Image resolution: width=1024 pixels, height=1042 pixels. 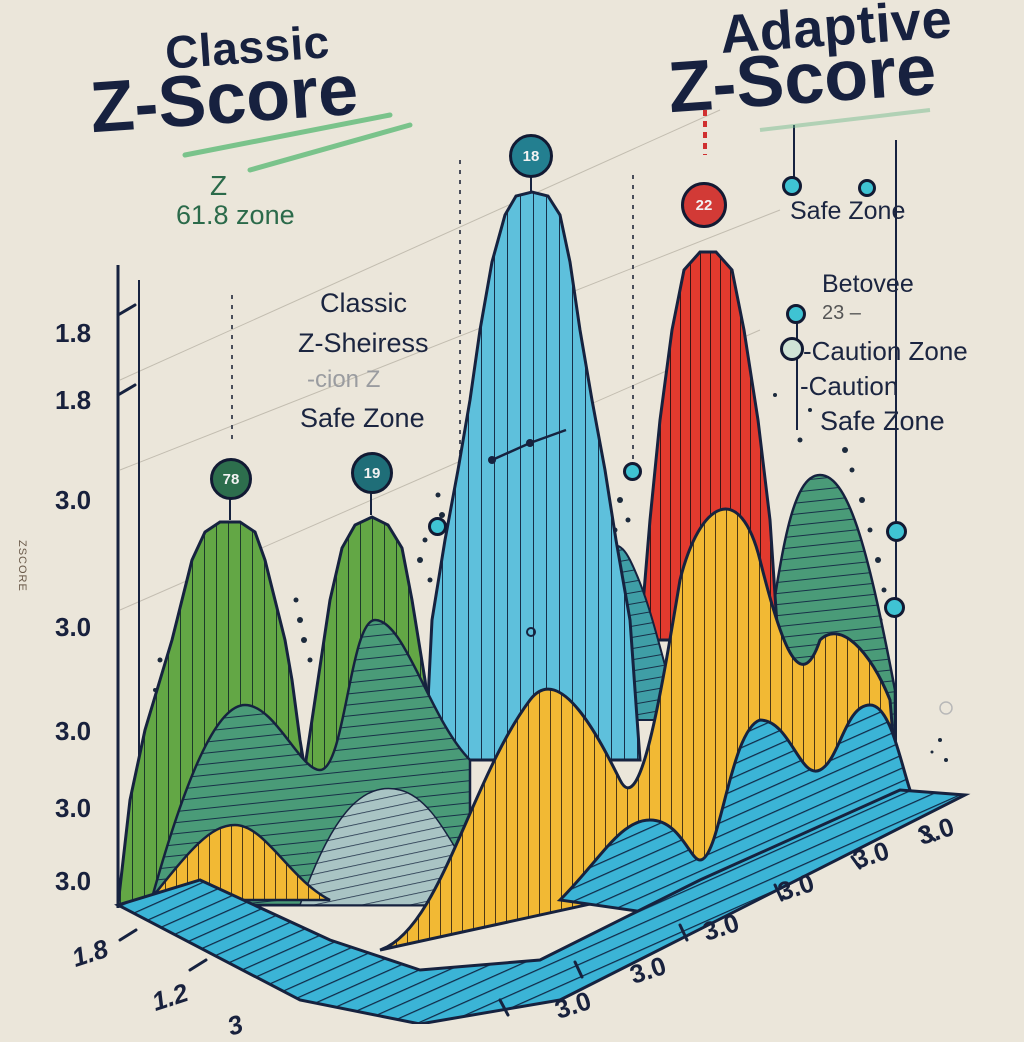 What do you see at coordinates (231, 479) in the screenshot?
I see `peak-badge: 78` at bounding box center [231, 479].